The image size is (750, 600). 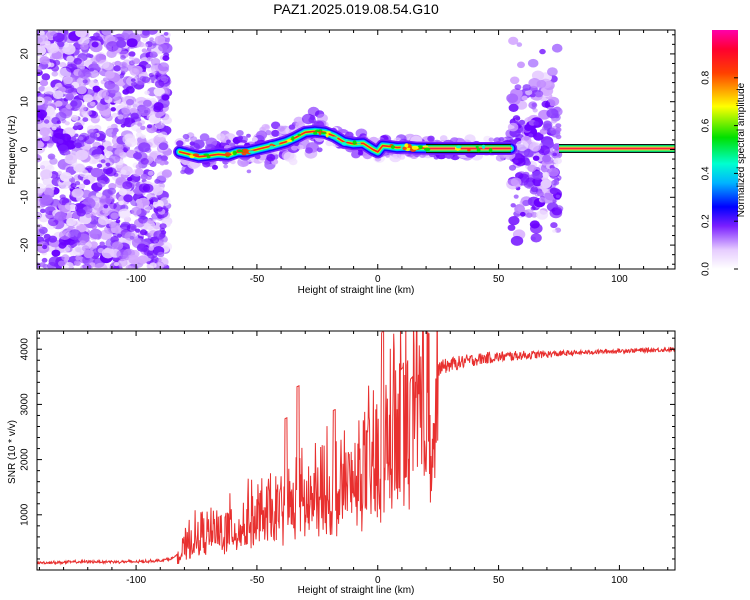 I want to click on y-tick-label: 3000, so click(x=25, y=404).